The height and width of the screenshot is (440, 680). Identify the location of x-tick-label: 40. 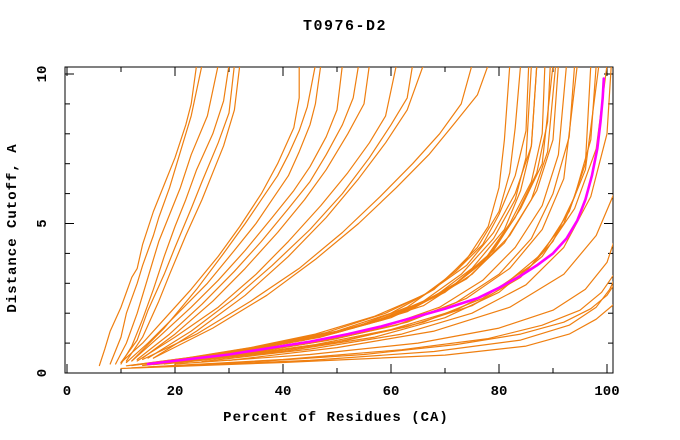
(283, 392).